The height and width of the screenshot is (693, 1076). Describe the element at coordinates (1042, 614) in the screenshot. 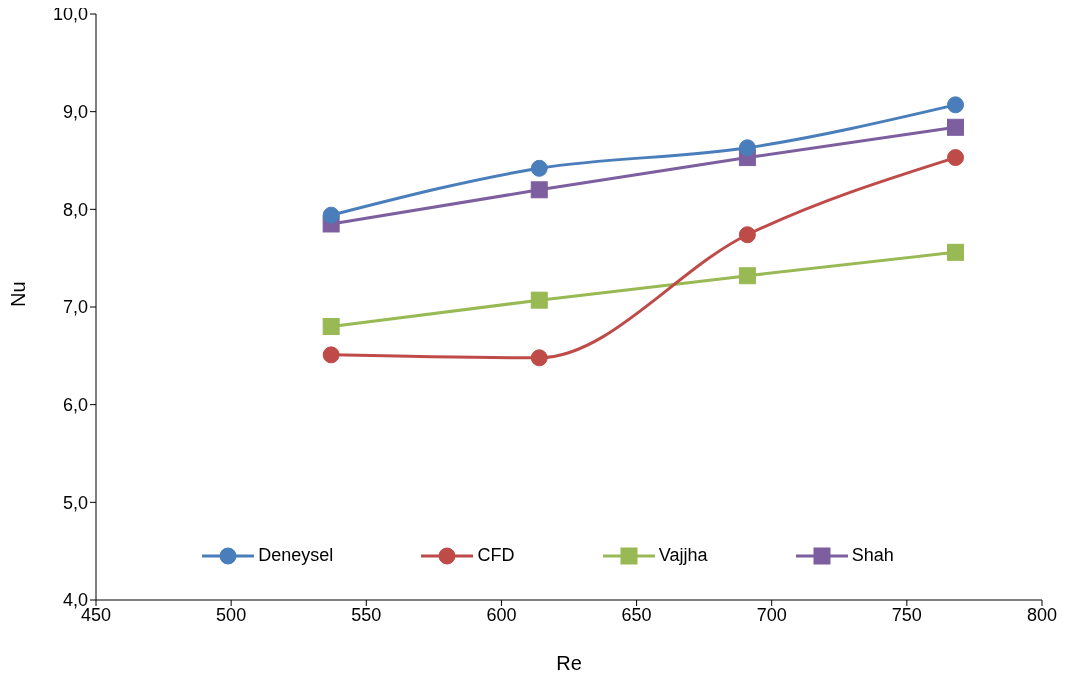

I see `x-tick-label: 800` at that location.